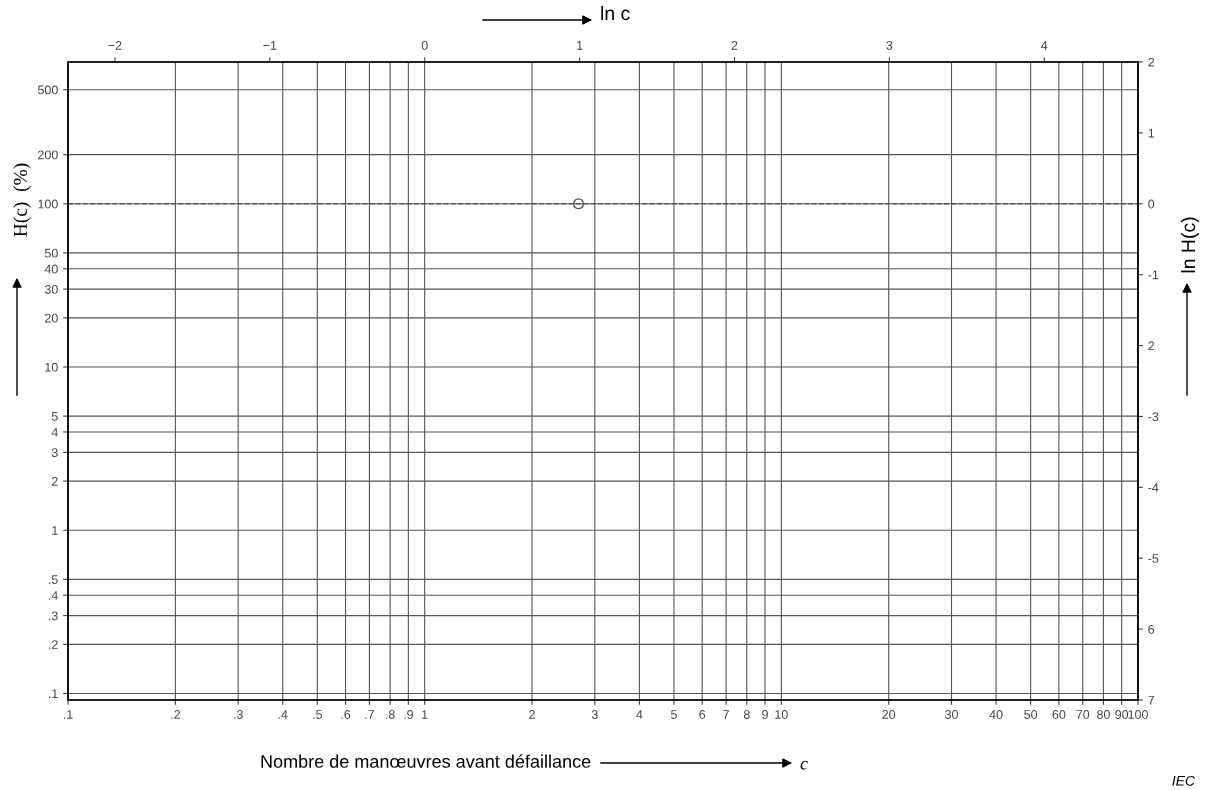 The width and height of the screenshot is (1209, 790). I want to click on x-tick-label: 50, so click(1031, 714).